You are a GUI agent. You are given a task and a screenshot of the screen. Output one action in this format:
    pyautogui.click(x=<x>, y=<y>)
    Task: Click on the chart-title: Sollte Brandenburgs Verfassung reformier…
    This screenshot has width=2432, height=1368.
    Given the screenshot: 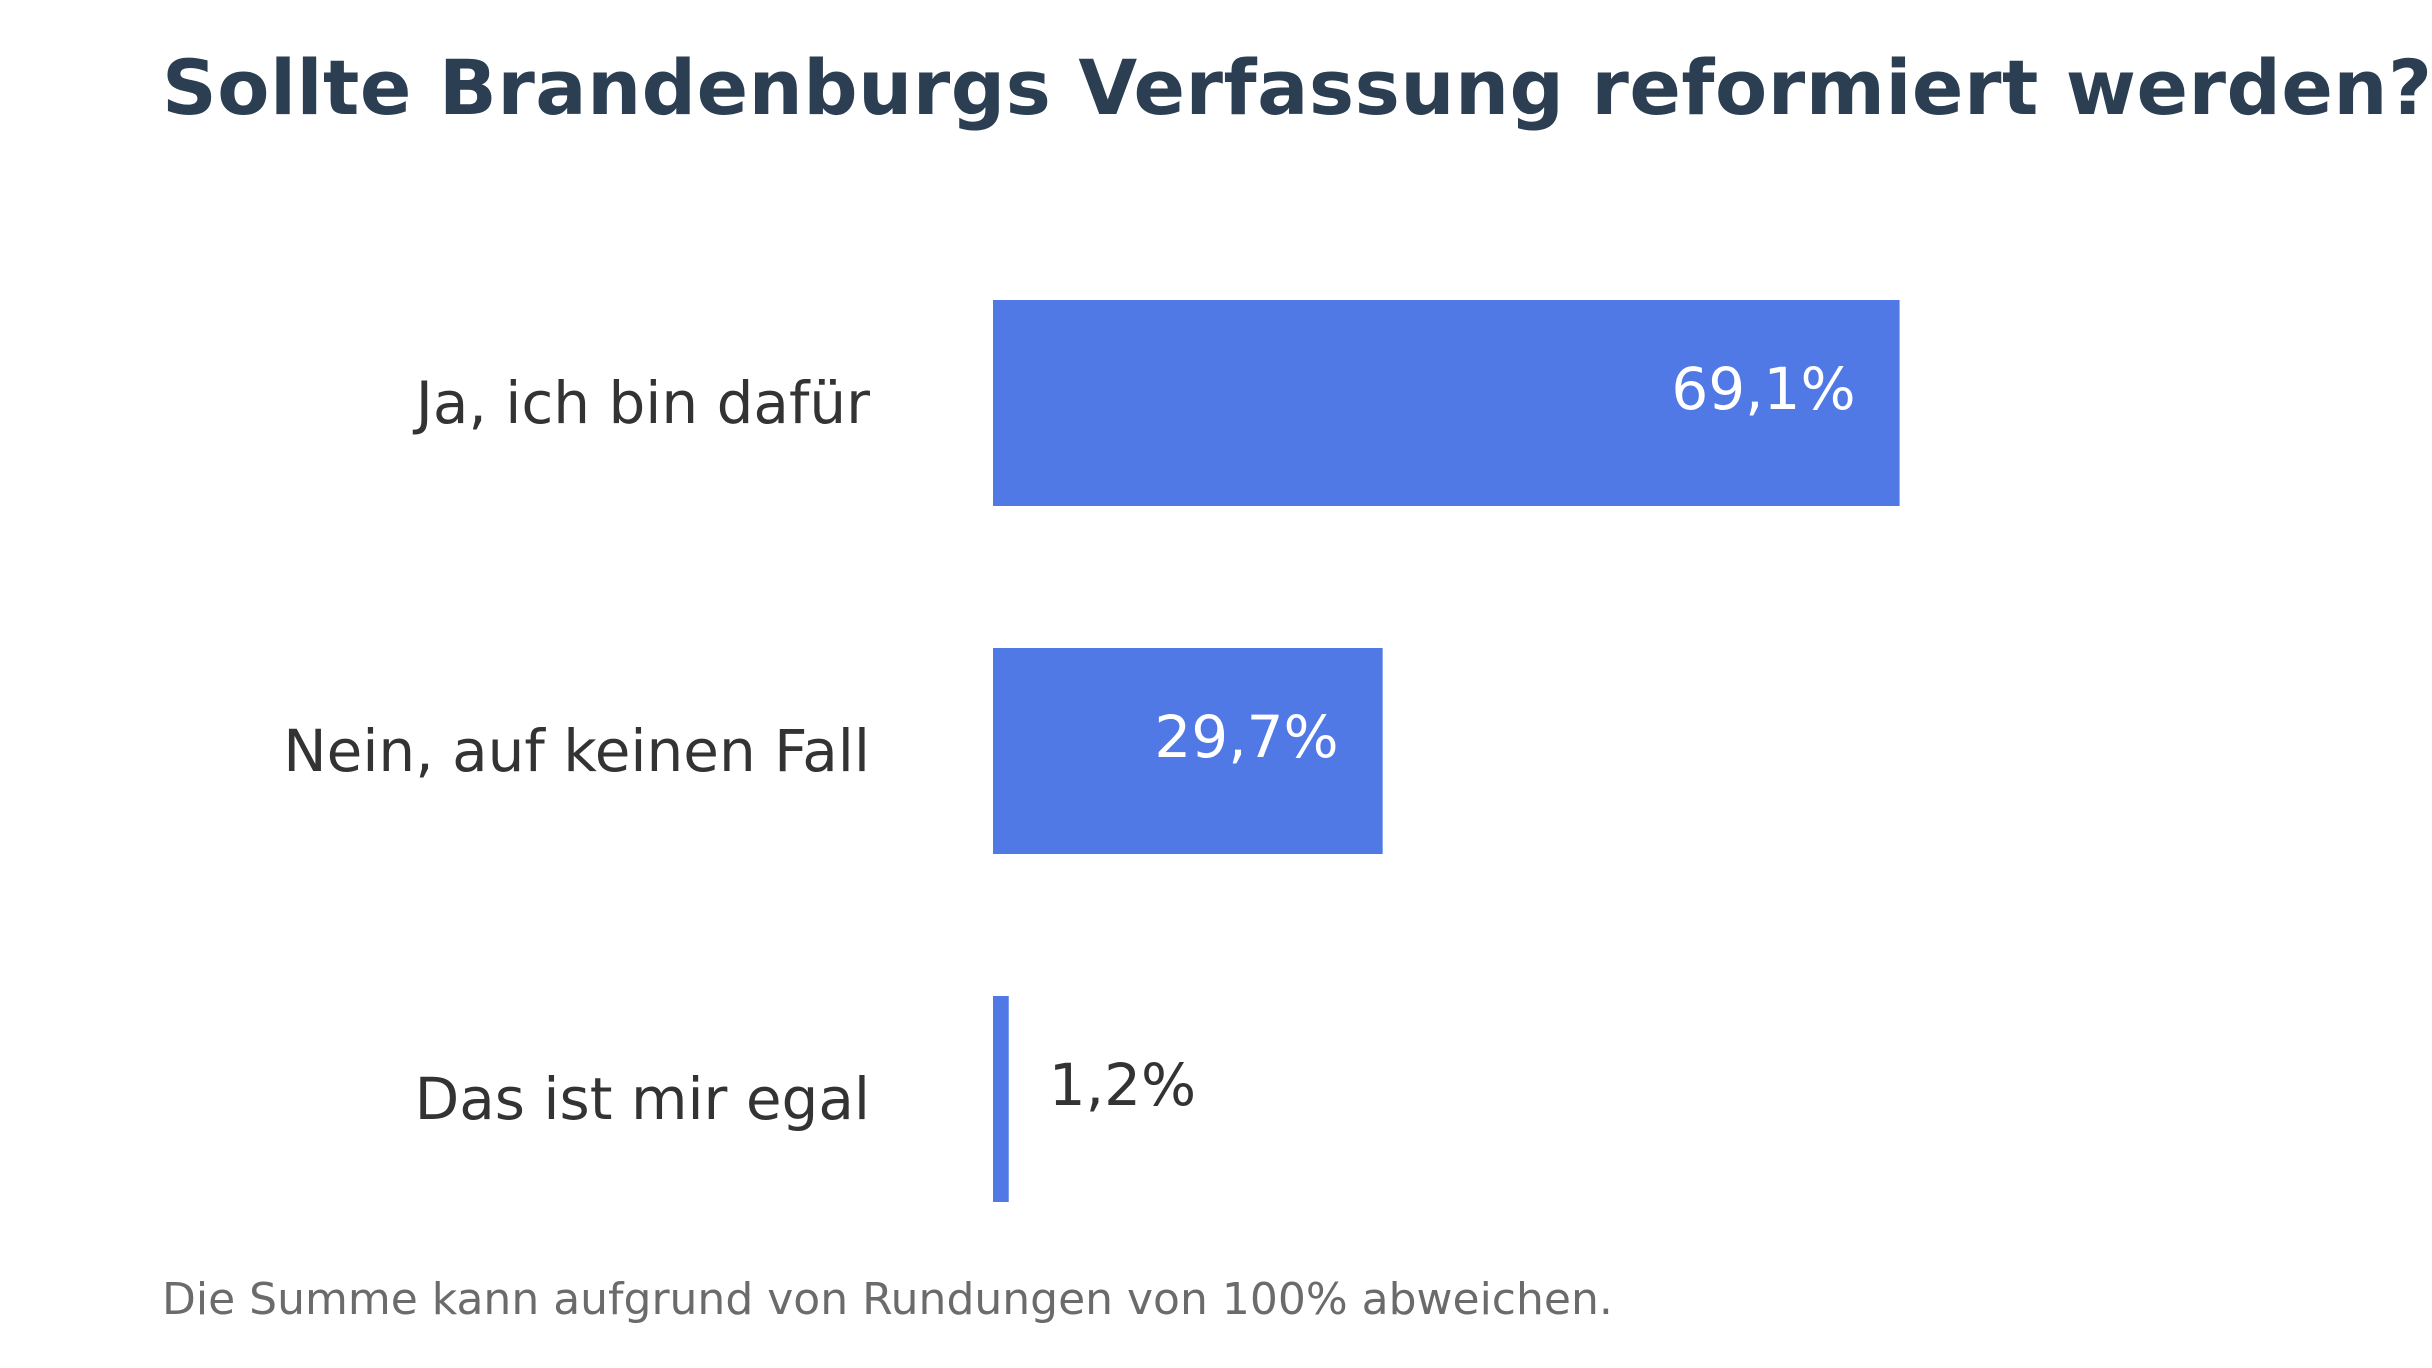 What is the action you would take?
    pyautogui.click(x=1297, y=87)
    